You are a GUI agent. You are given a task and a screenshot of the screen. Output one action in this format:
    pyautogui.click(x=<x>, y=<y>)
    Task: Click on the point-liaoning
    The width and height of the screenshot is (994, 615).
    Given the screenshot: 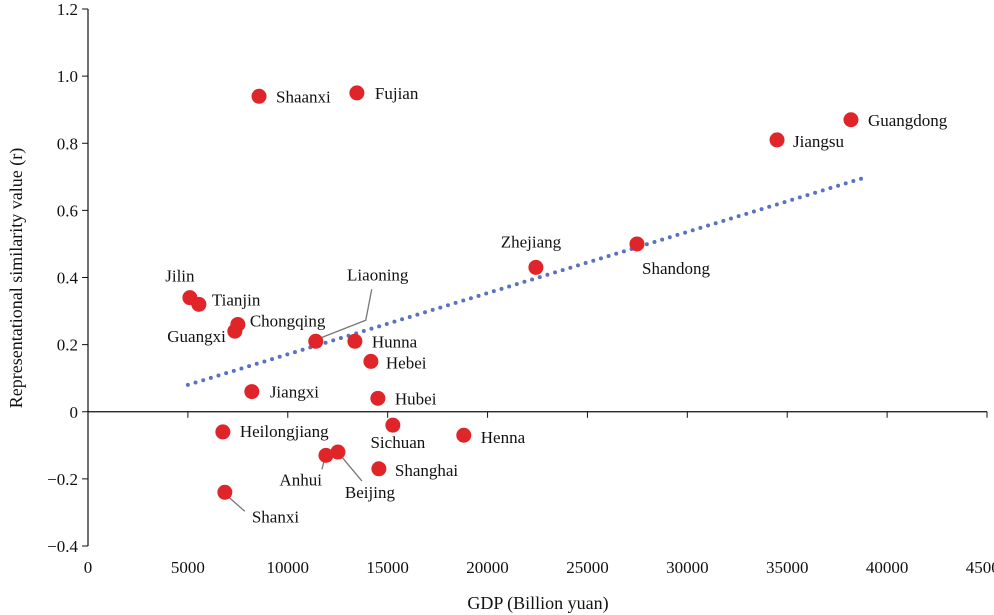 What is the action you would take?
    pyautogui.click(x=316, y=341)
    